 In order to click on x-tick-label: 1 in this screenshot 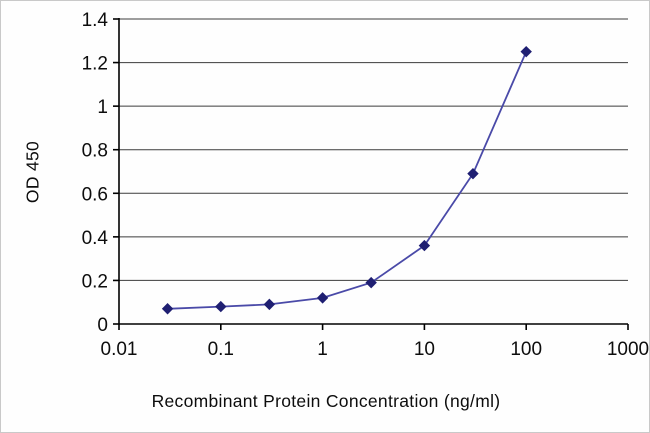, I will do `click(322, 349)`.